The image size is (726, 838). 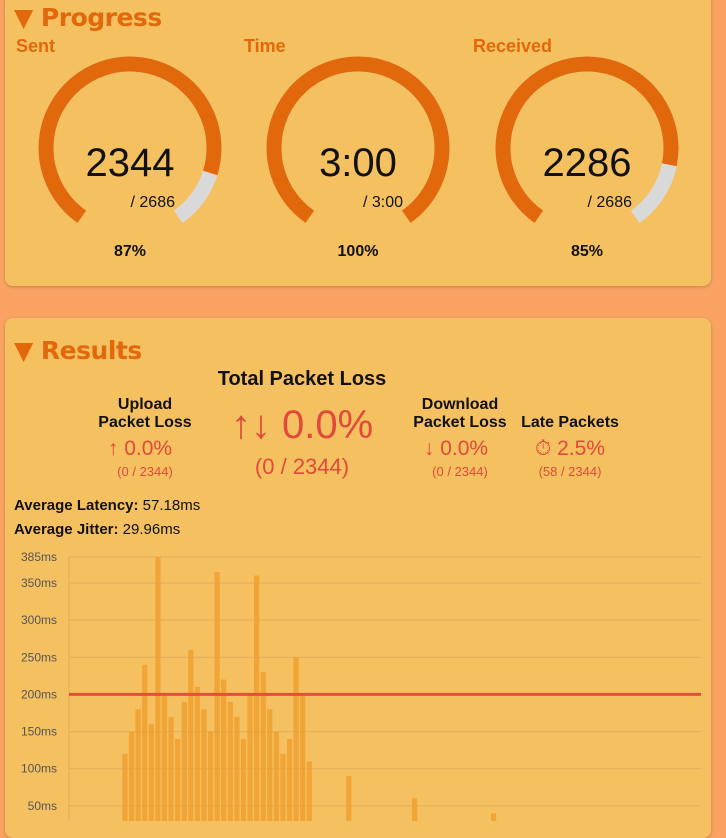 What do you see at coordinates (570, 448) in the screenshot?
I see `late-value: ⏱ 2.5%` at bounding box center [570, 448].